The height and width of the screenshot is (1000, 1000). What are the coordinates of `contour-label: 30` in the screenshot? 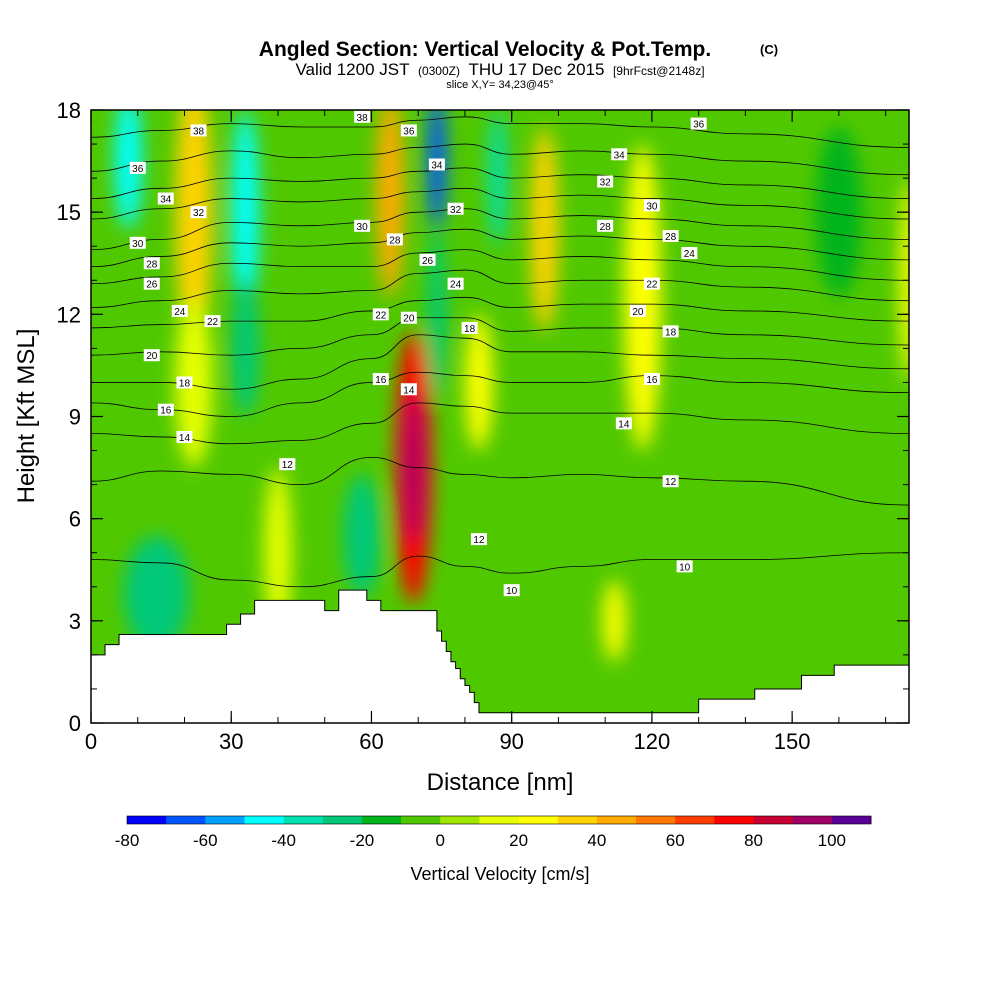 It's located at (362, 226).